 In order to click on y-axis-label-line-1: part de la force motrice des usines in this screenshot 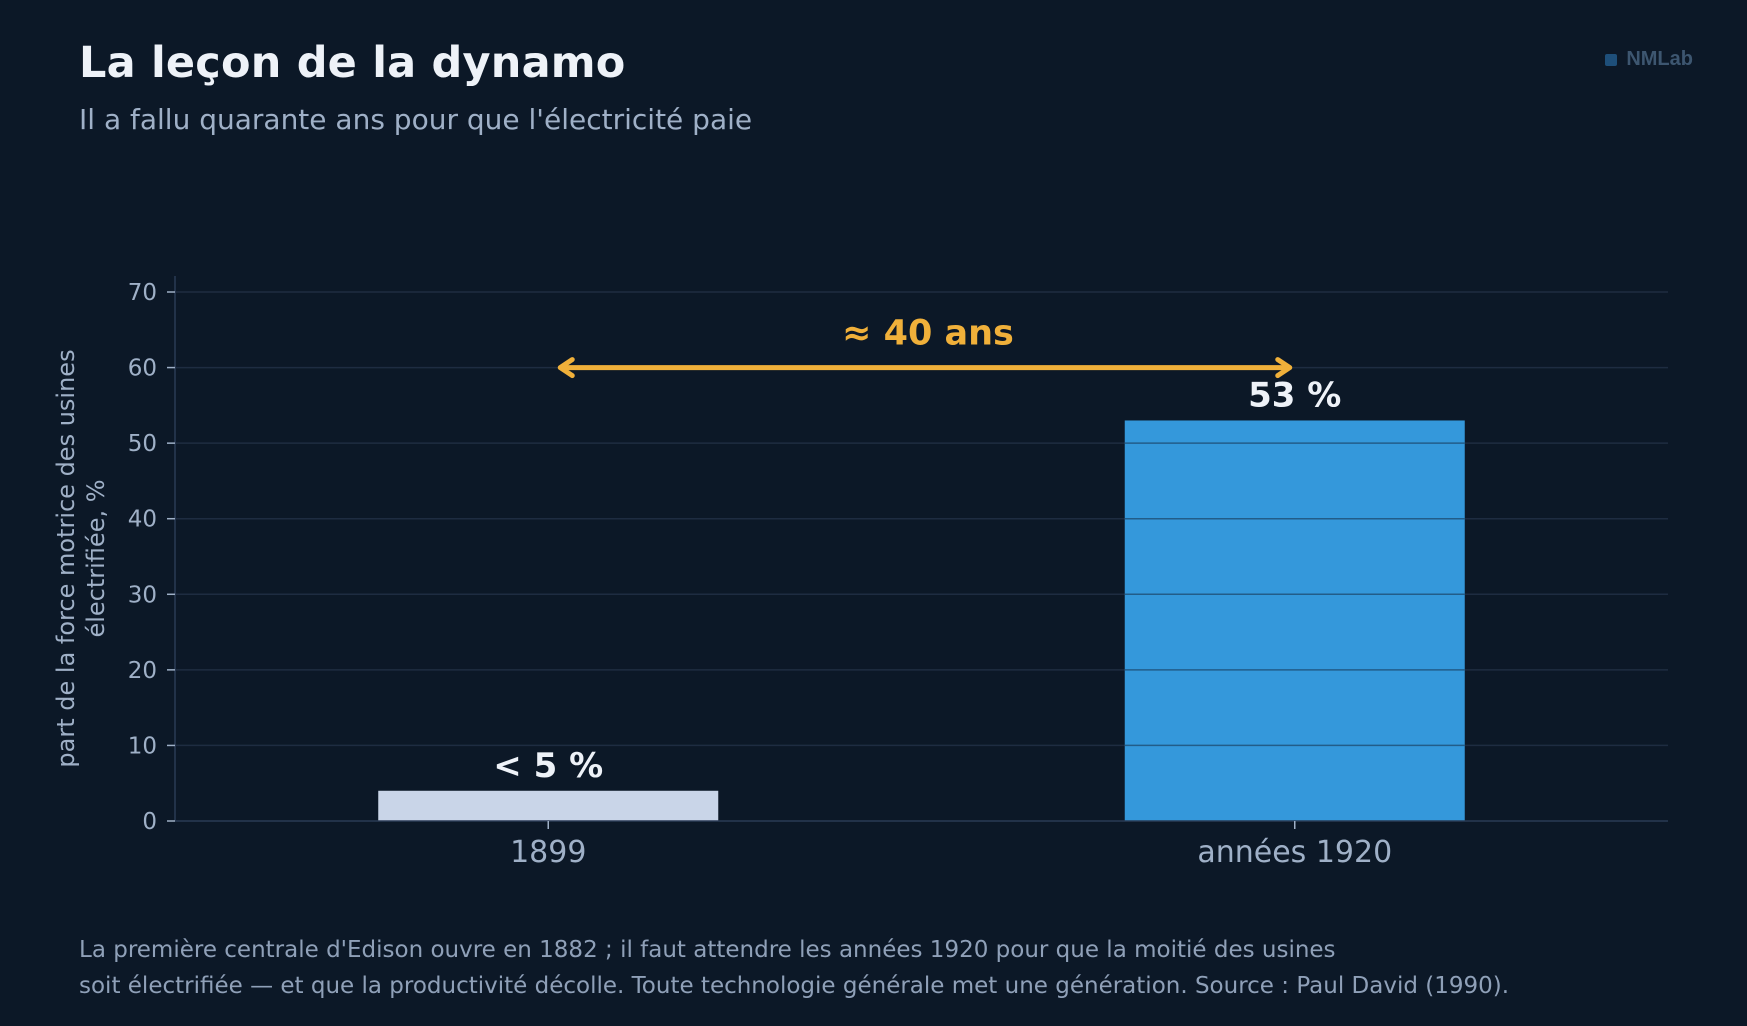, I will do `click(66, 558)`.